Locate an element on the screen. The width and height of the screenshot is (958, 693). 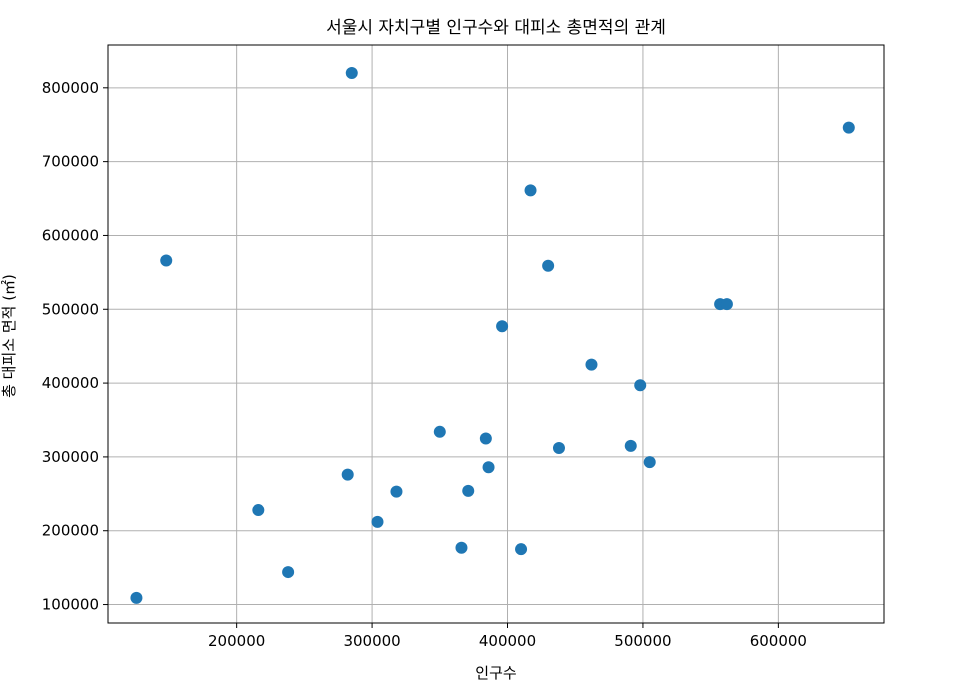
y-tick-label: 300000 is located at coordinates (70, 457).